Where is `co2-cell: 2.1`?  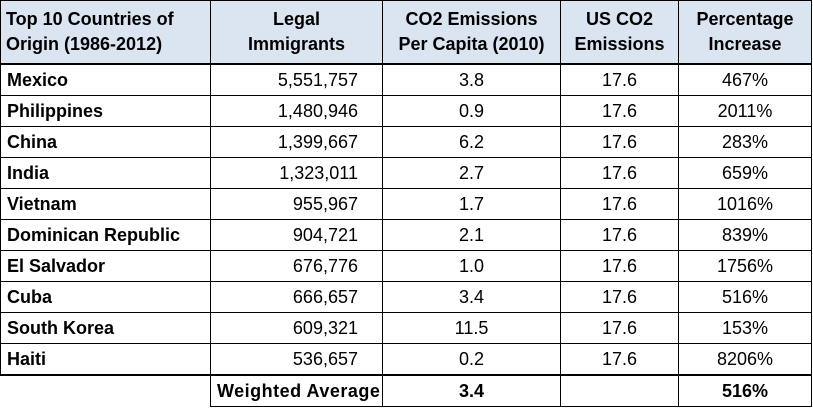
co2-cell: 2.1 is located at coordinates (471, 235).